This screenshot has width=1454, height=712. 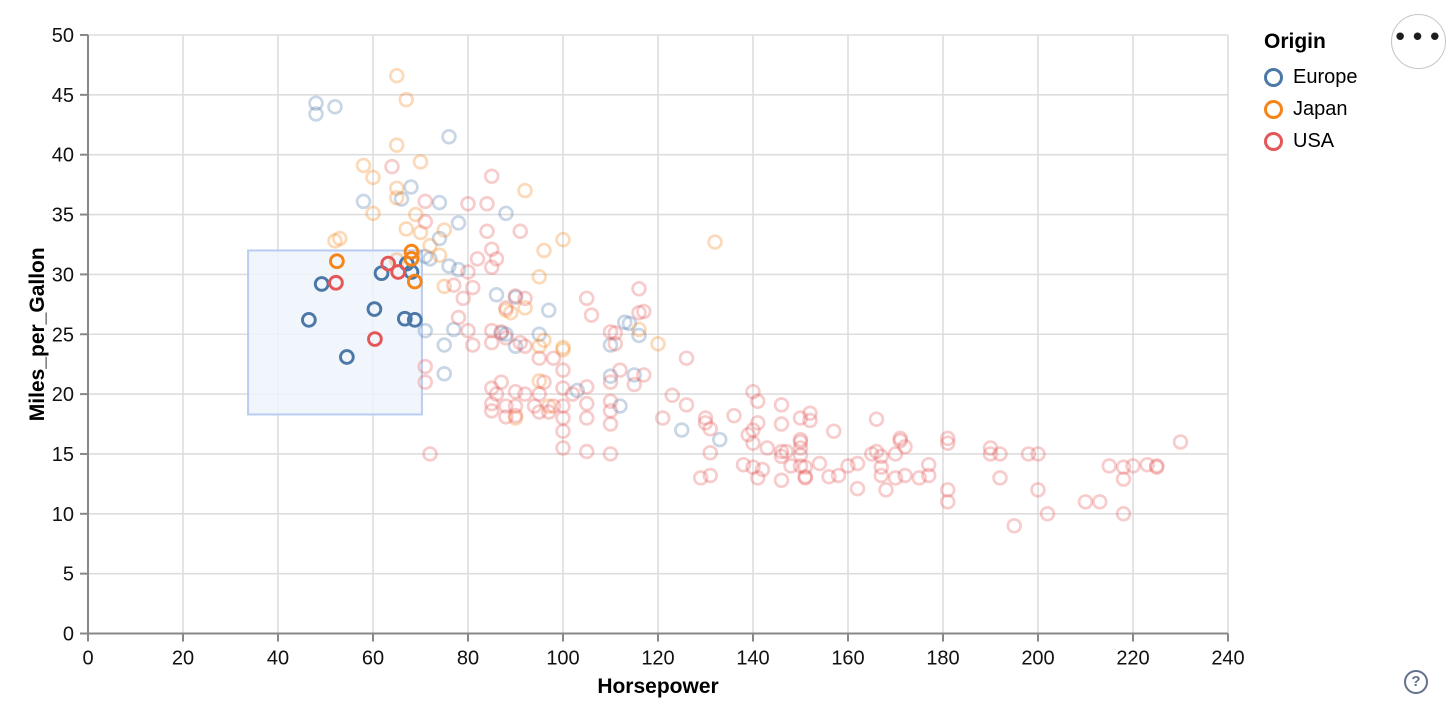 I want to click on legend-item-europe: Europe, so click(x=1307, y=77).